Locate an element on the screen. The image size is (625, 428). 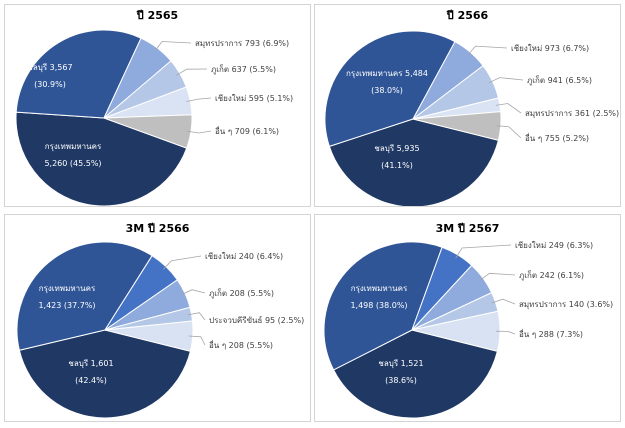
slice-outside-label: เชียงใหม่ 595 (5.1%) is located at coordinates (254, 98).